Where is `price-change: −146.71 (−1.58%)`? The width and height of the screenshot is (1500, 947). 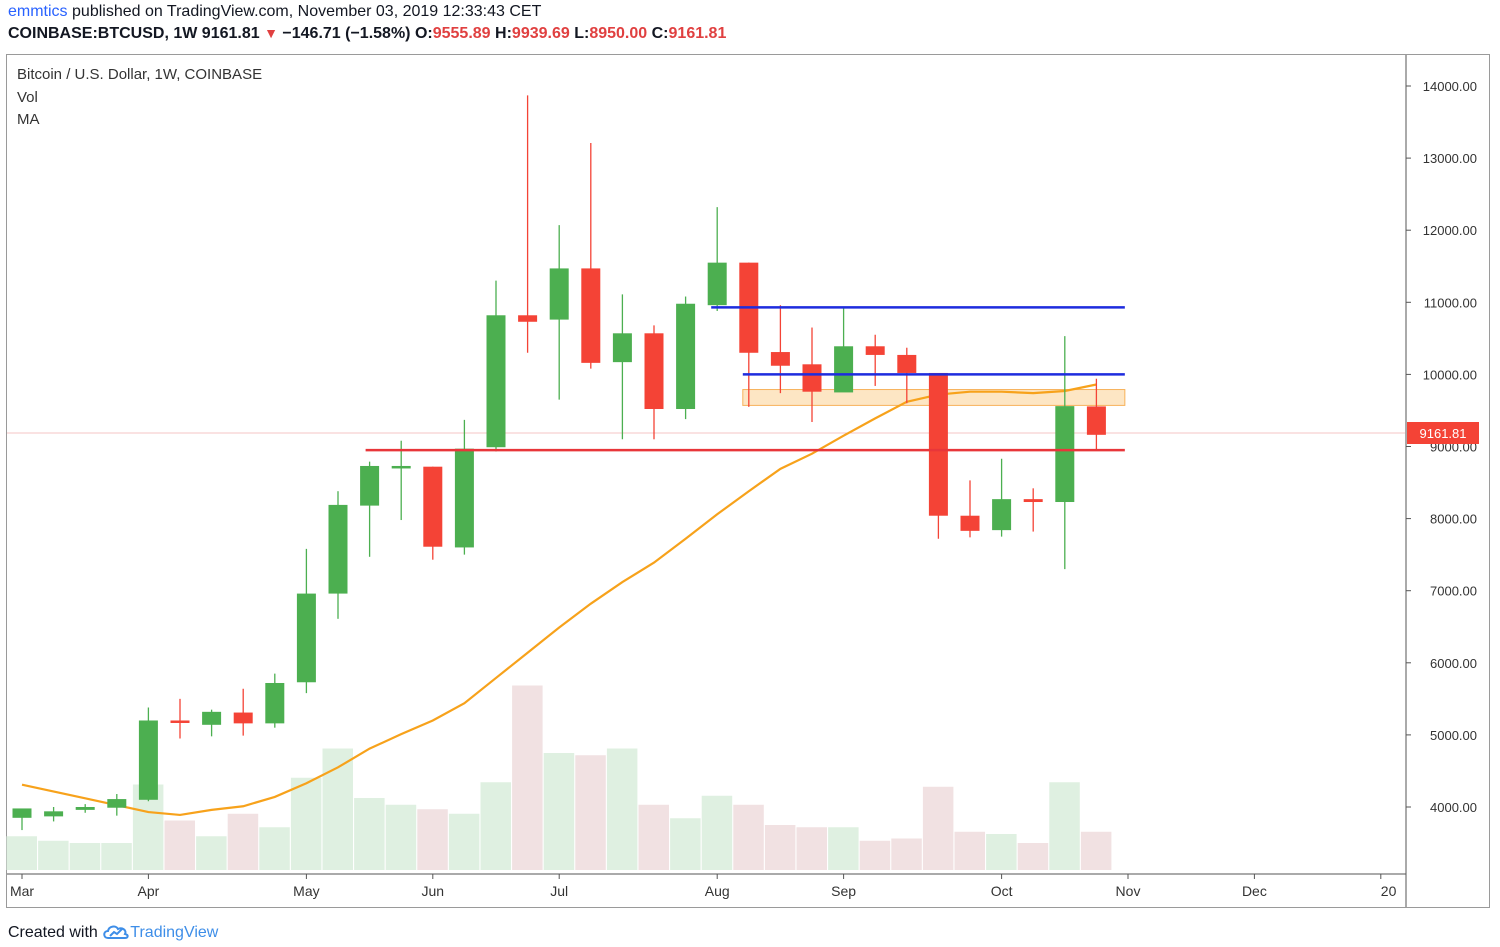 price-change: −146.71 (−1.58%) is located at coordinates (346, 33).